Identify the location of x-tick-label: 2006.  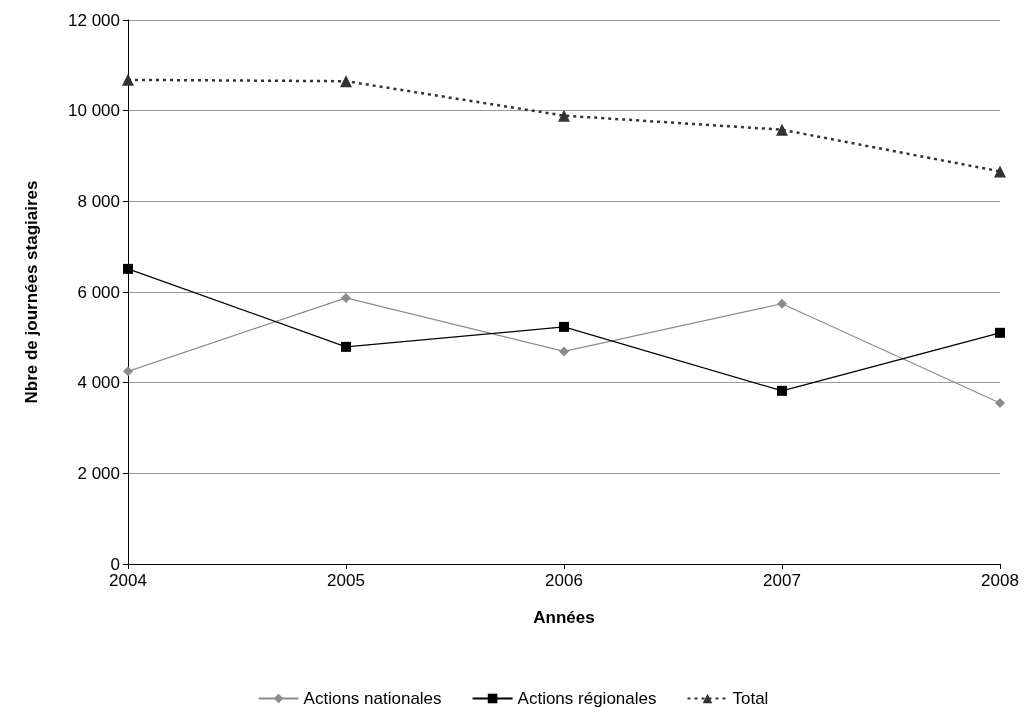
(564, 580).